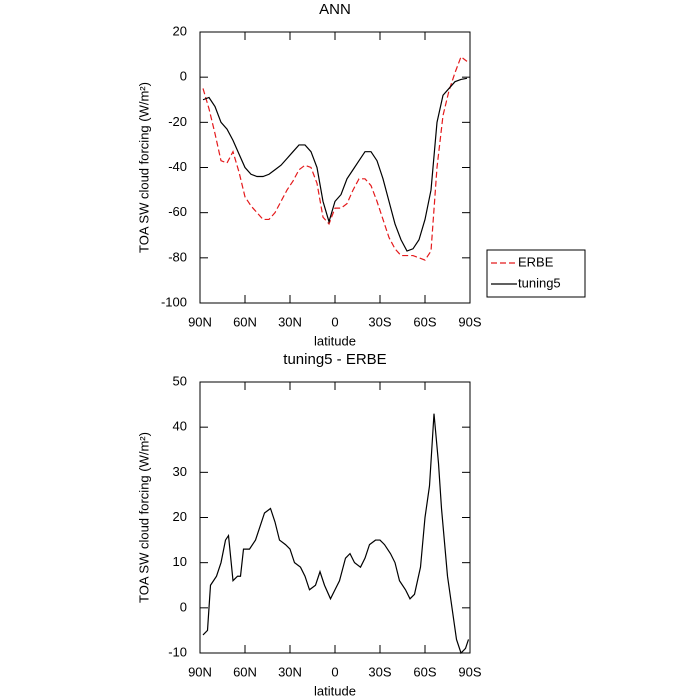 The image size is (700, 700). Describe the element at coordinates (539, 282) in the screenshot. I see `legend-label: tuning5` at that location.